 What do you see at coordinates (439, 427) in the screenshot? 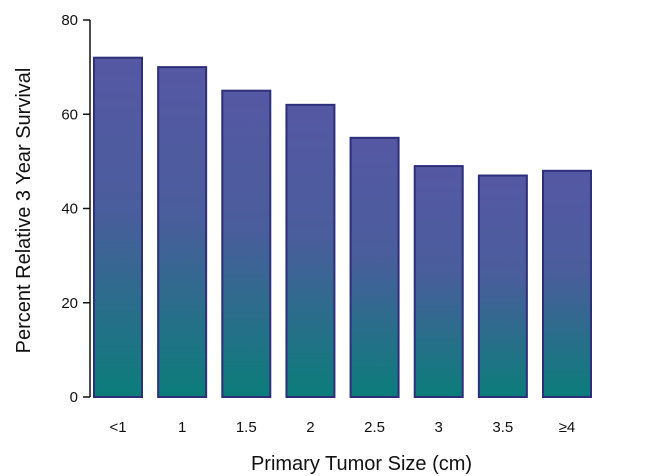
I see `x-tick-label: 3` at bounding box center [439, 427].